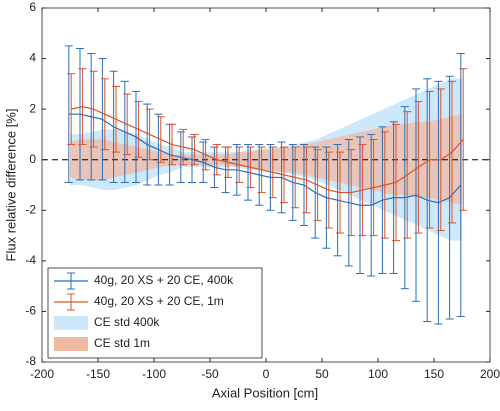 The width and height of the screenshot is (500, 411). Describe the element at coordinates (159, 301) in the screenshot. I see `legend-label: 40g, 20 XS + 20 CE, 1m` at that location.